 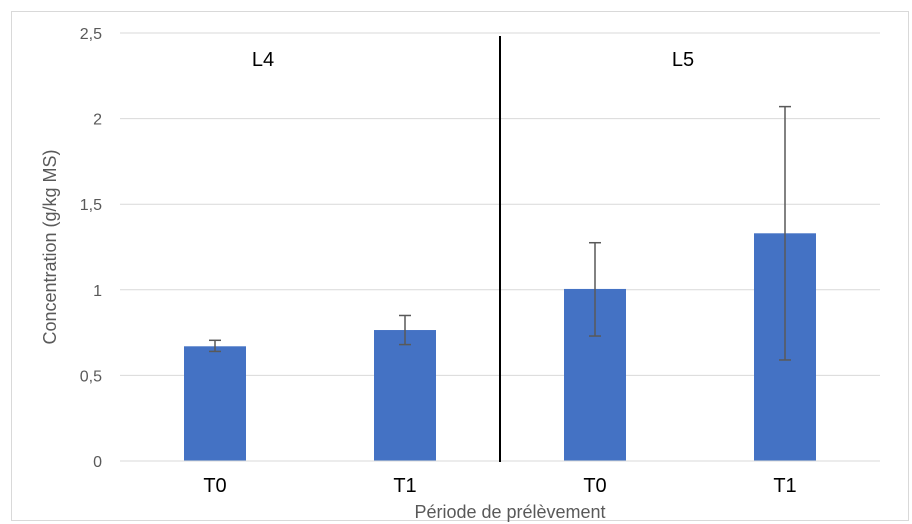 What do you see at coordinates (509, 512) in the screenshot?
I see `x-axis-label: Période de prélèvement` at bounding box center [509, 512].